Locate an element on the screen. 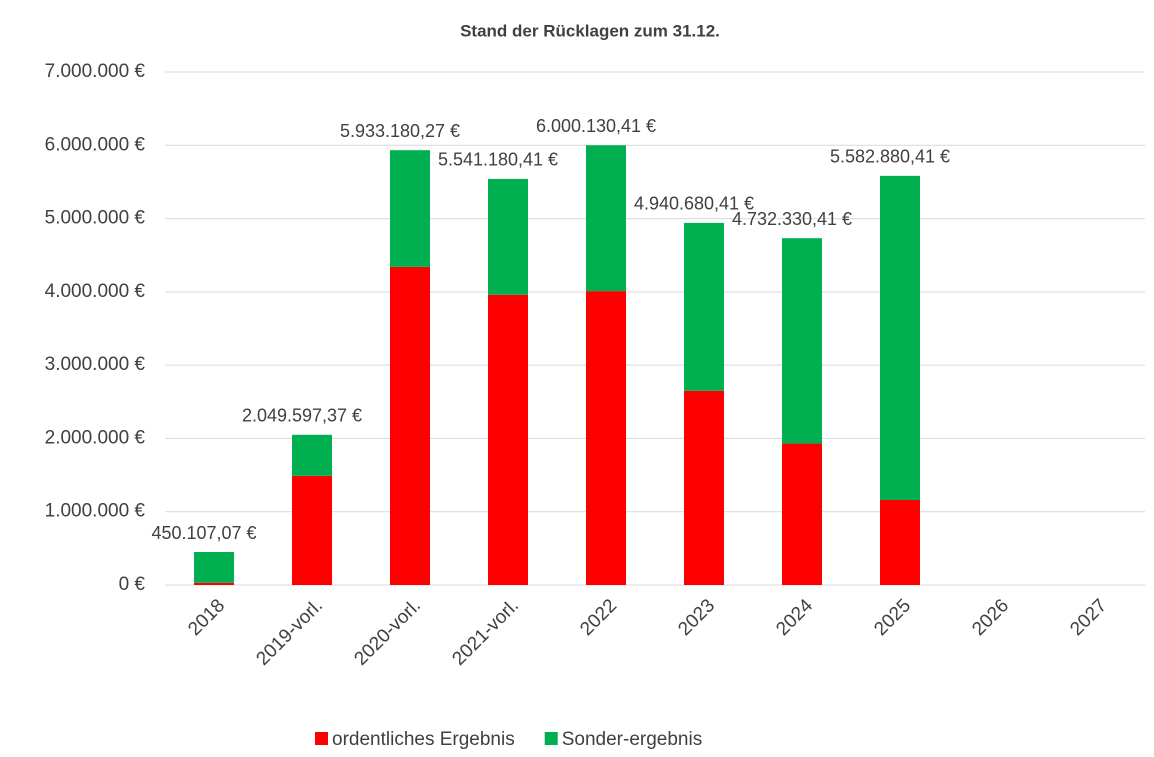 This screenshot has width=1154, height=757. y-tick-label: 4.000.000 € is located at coordinates (95, 291).